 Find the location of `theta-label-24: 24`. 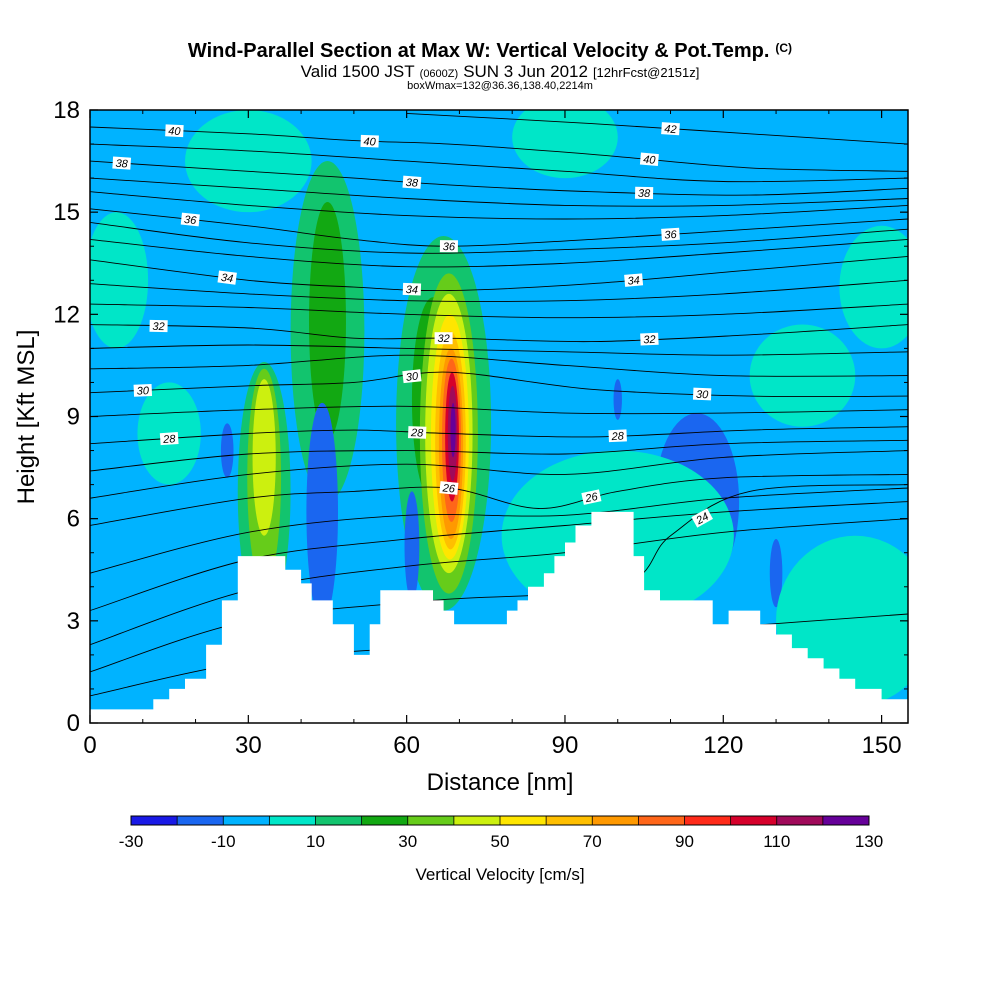

theta-label-24: 24 is located at coordinates (702, 518).